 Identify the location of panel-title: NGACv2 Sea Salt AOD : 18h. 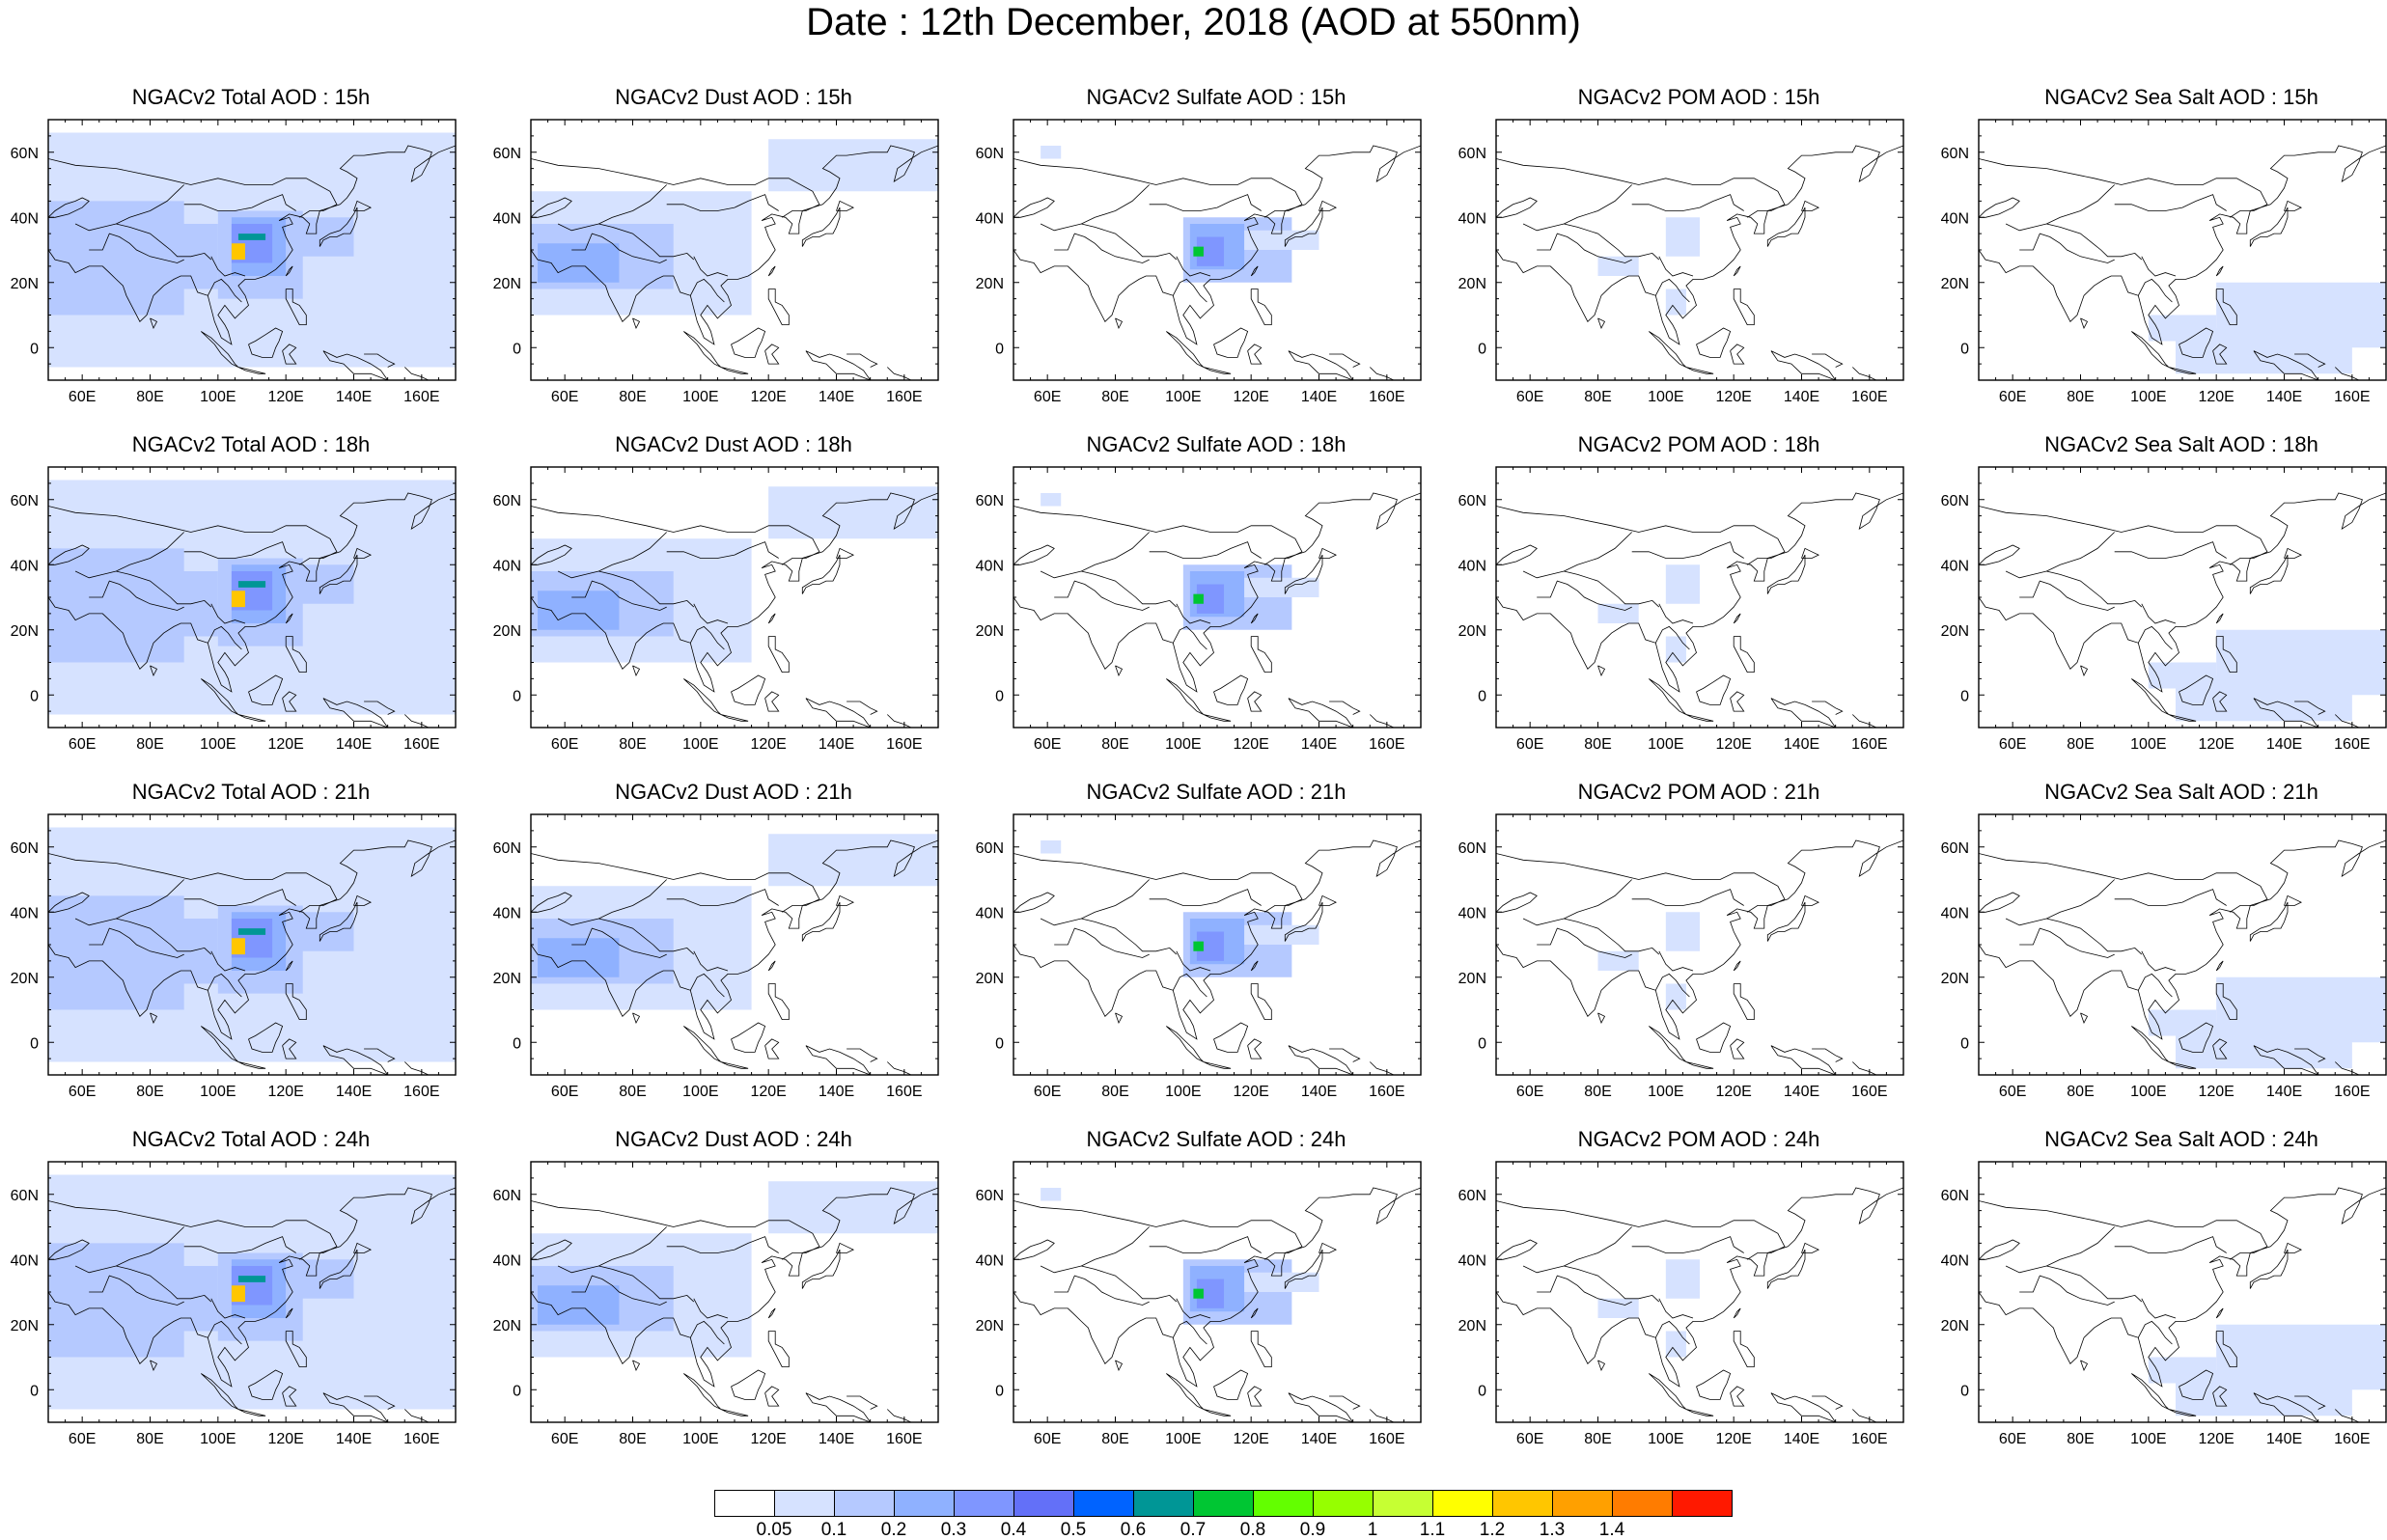
(2181, 444).